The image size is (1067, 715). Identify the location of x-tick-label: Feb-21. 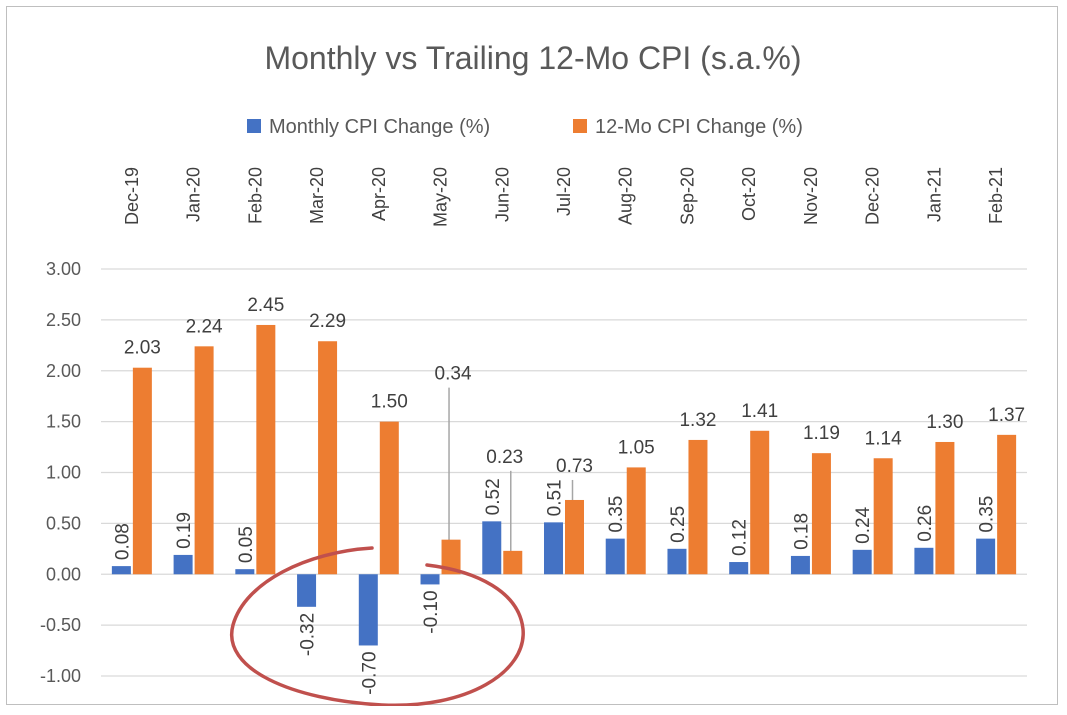
(996, 195).